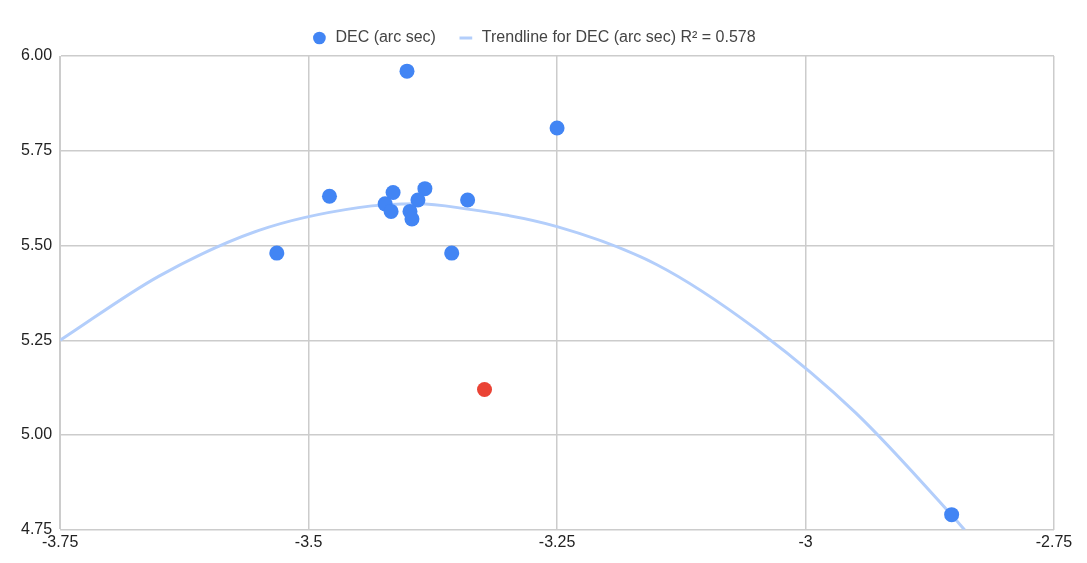 This screenshot has height=563, width=1087. I want to click on x-tick-label: -2.75, so click(1054, 541).